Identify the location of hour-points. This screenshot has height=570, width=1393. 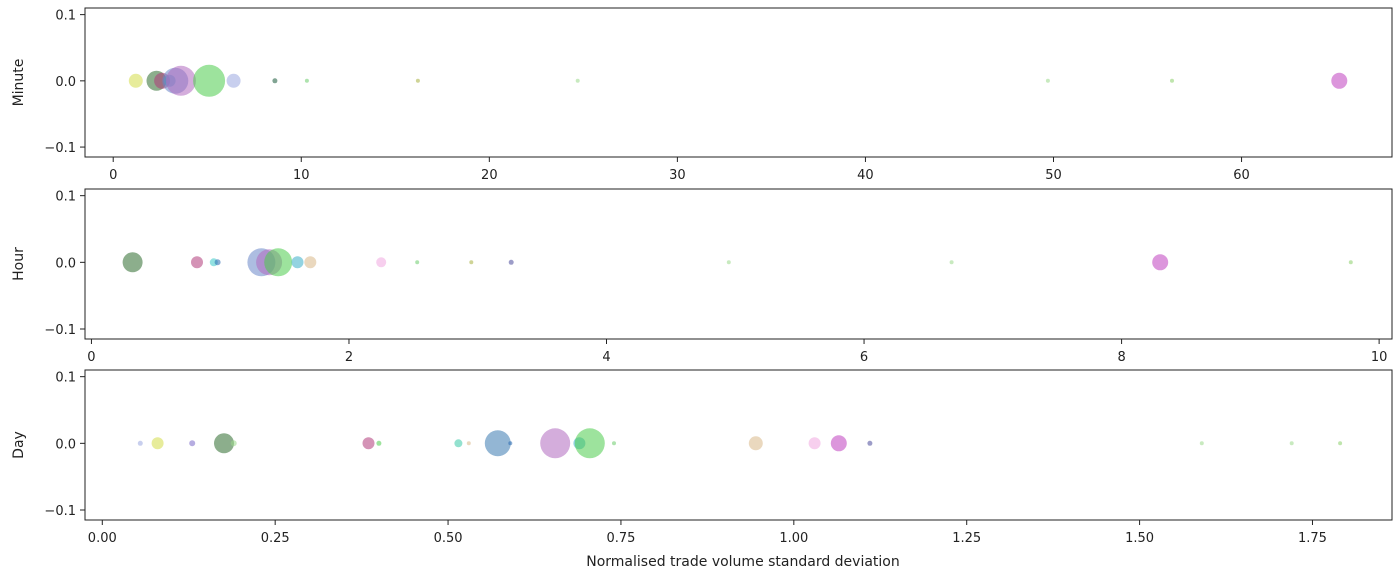
(737, 262).